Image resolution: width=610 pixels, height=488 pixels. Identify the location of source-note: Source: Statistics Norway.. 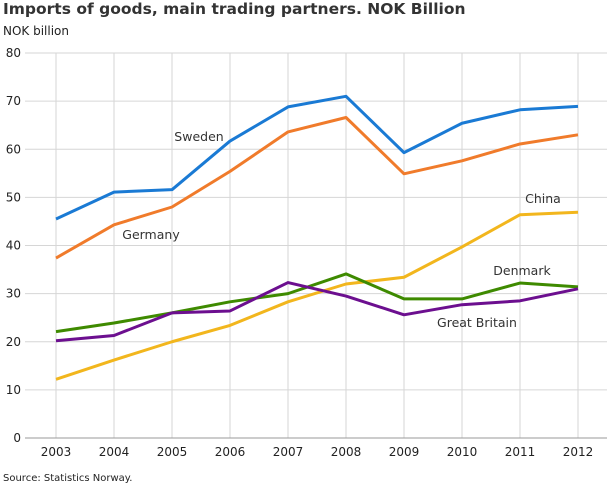
(68, 478).